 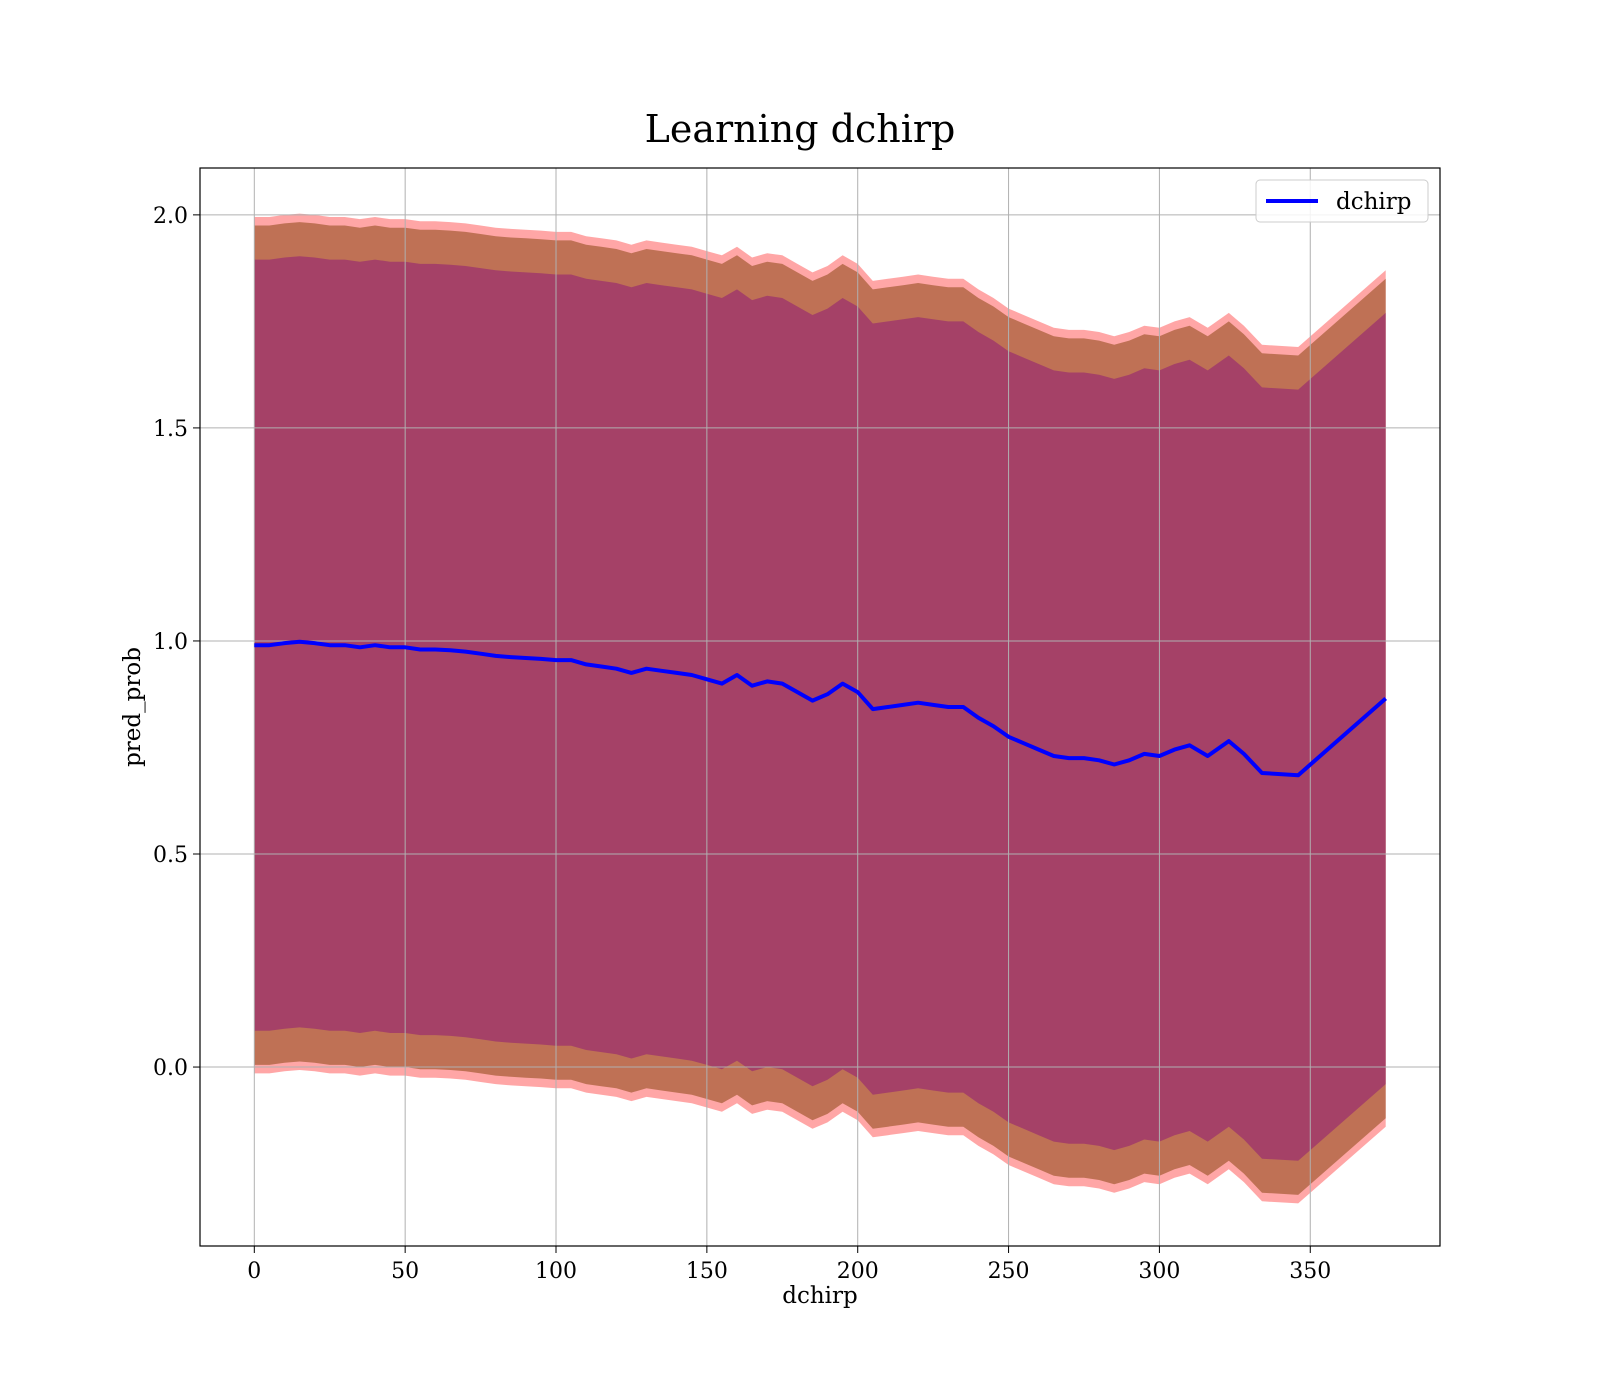 I want to click on series-layer, so click(x=821, y=708).